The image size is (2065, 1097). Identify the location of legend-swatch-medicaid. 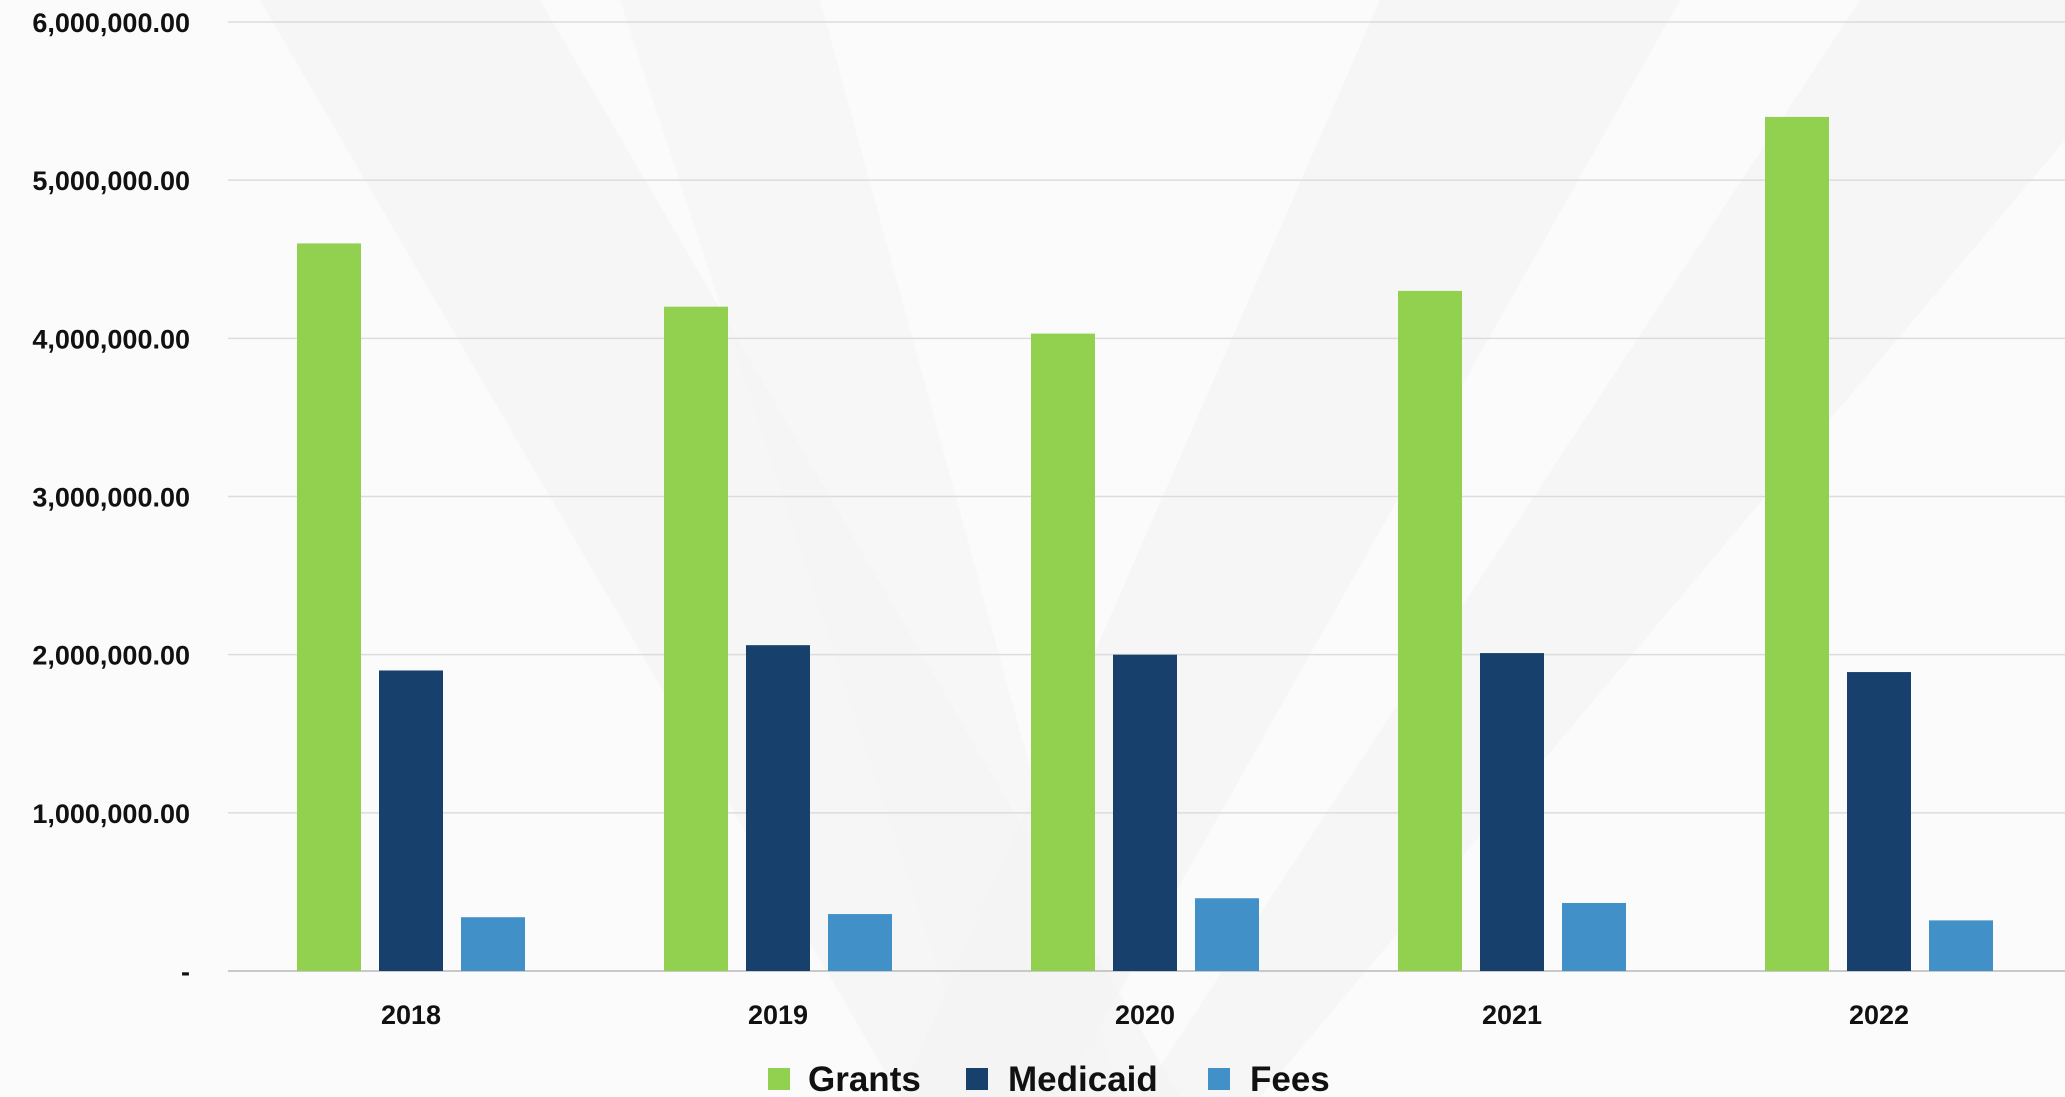
(977, 1079).